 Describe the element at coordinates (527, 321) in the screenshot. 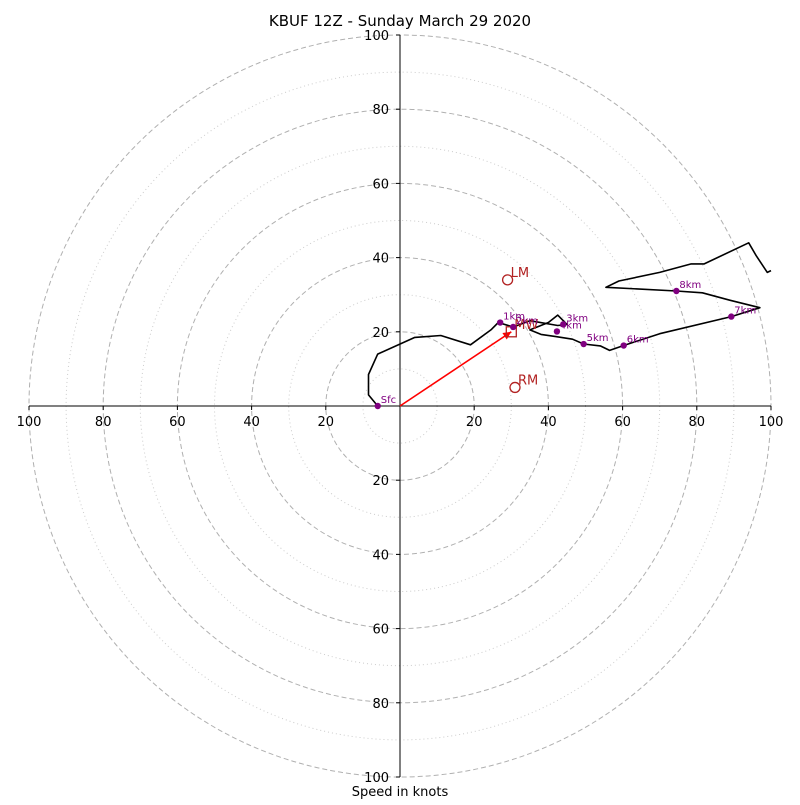

I see `height-marker-label: 2km` at that location.